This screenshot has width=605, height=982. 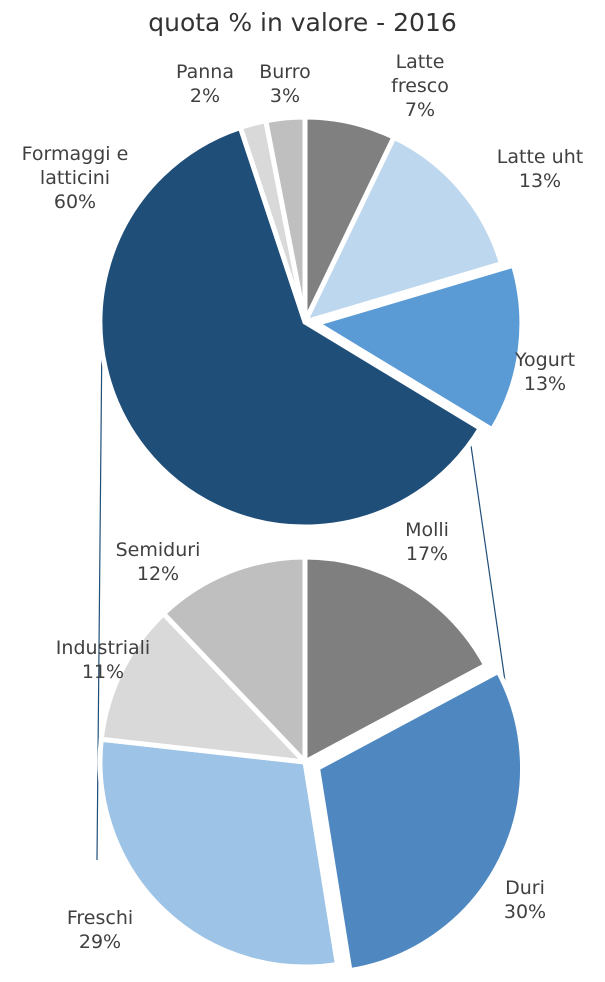 What do you see at coordinates (100, 918) in the screenshot?
I see `slice-name: Freschi` at bounding box center [100, 918].